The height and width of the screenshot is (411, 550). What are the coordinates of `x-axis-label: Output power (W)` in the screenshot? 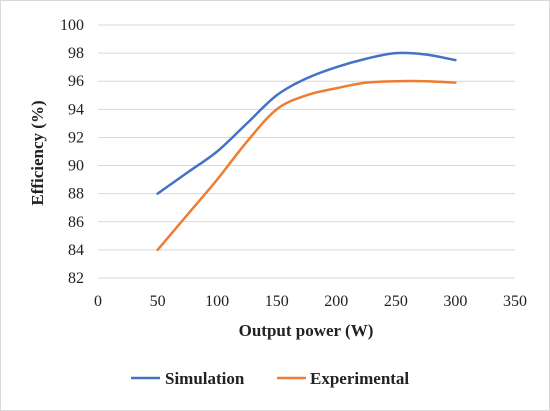 It's located at (306, 330).